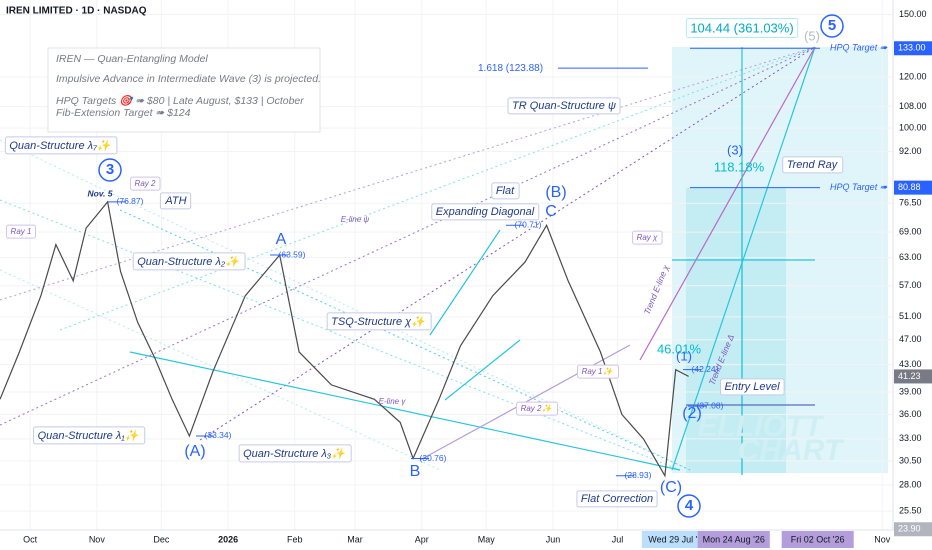 The width and height of the screenshot is (932, 550). I want to click on trend-line, so click(743, 258).